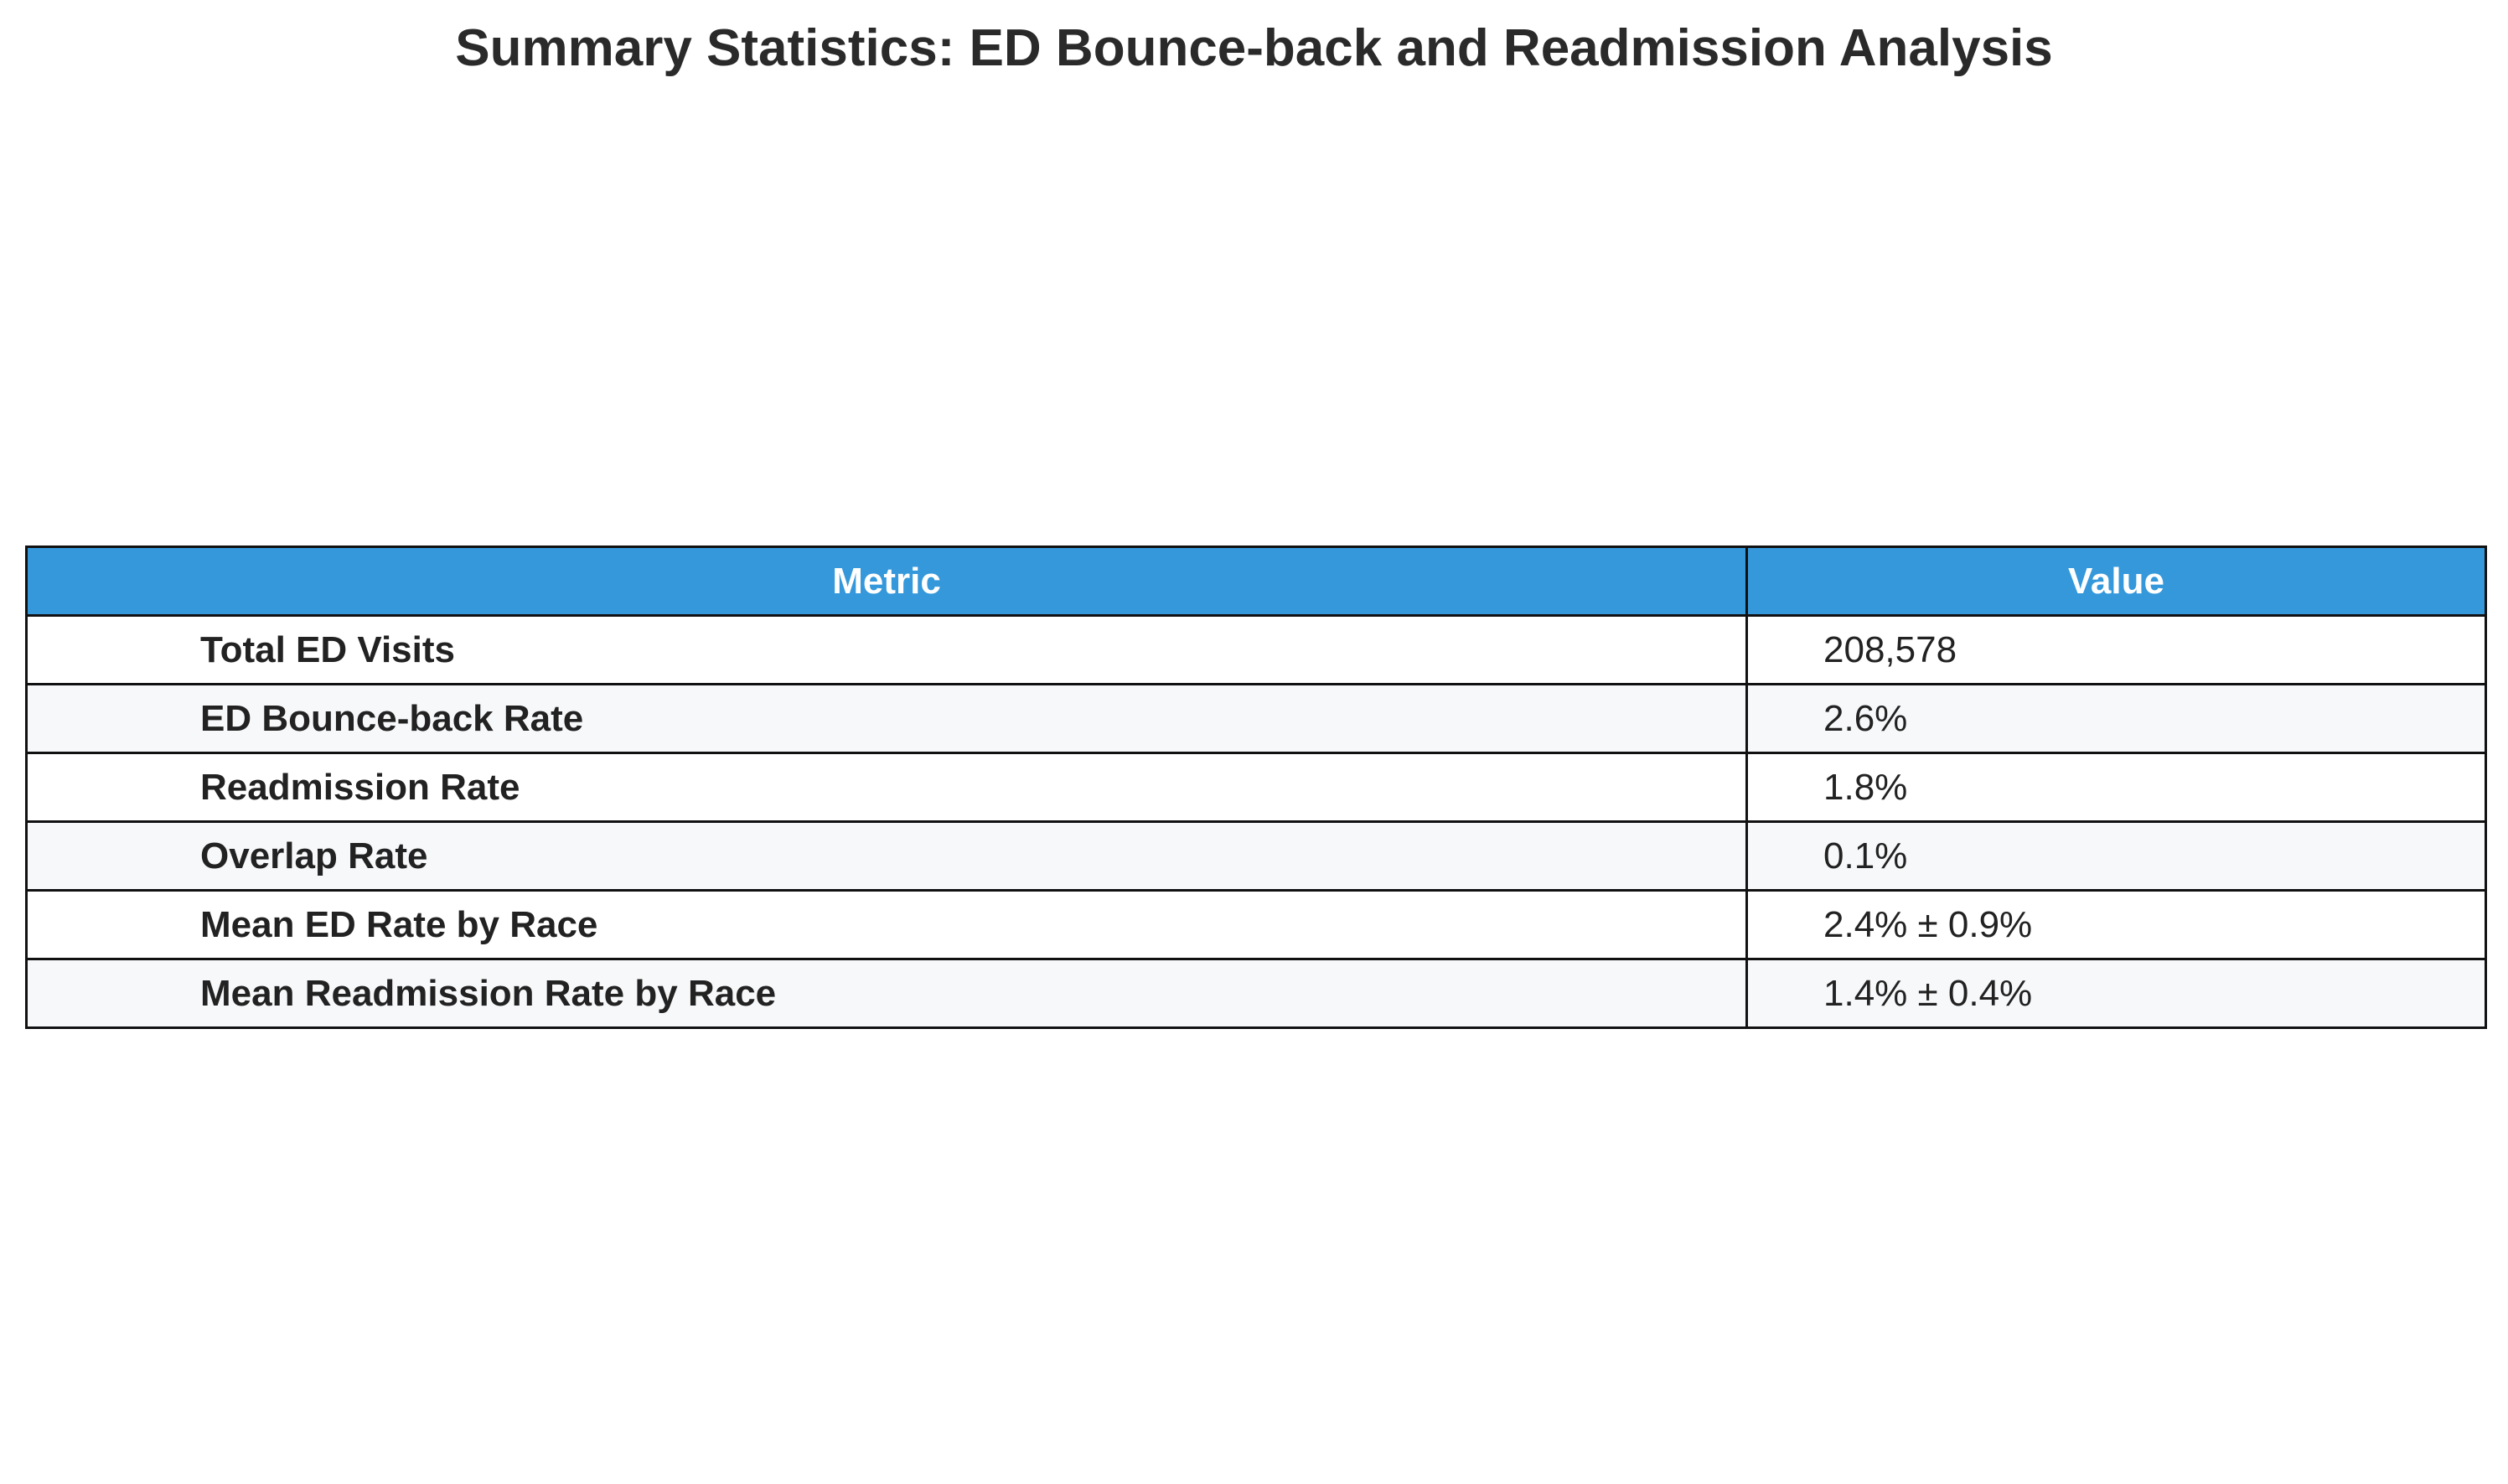 The width and height of the screenshot is (2508, 1484). I want to click on value-cell: 2.6%, so click(2116, 719).